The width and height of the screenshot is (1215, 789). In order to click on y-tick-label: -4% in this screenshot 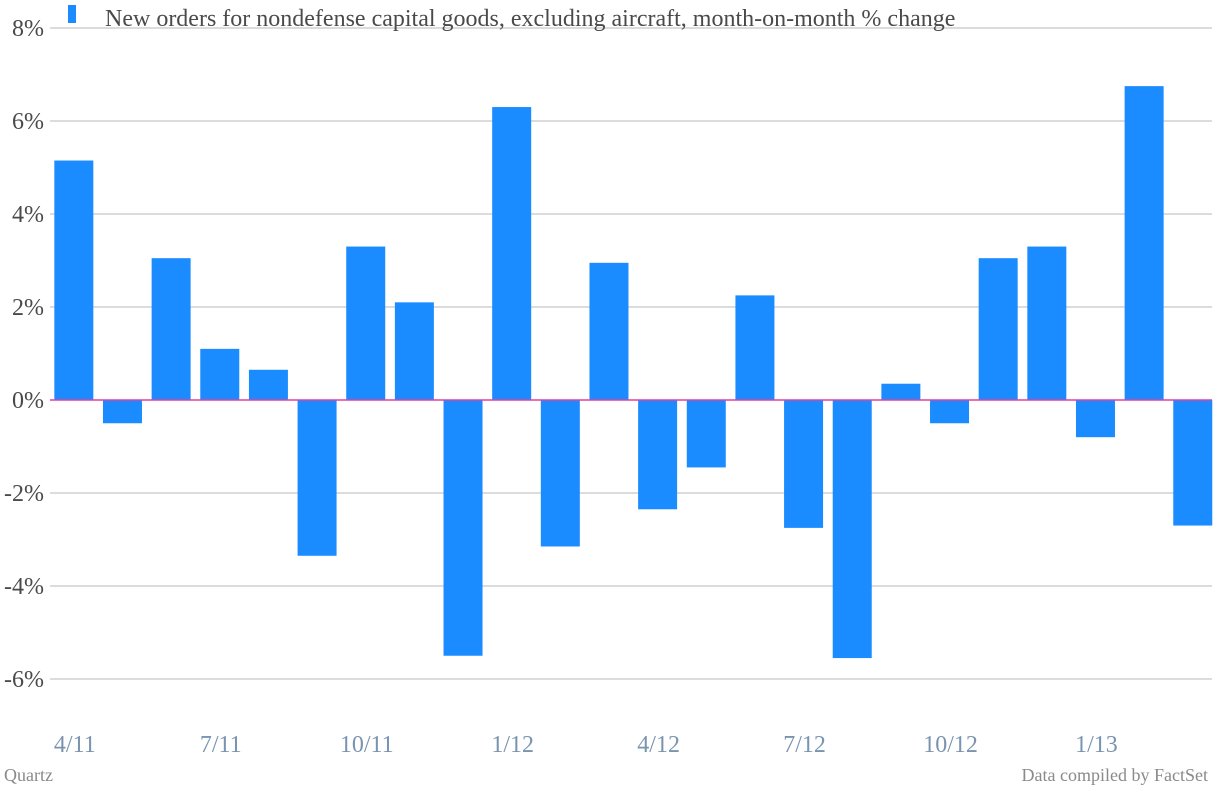, I will do `click(24, 587)`.